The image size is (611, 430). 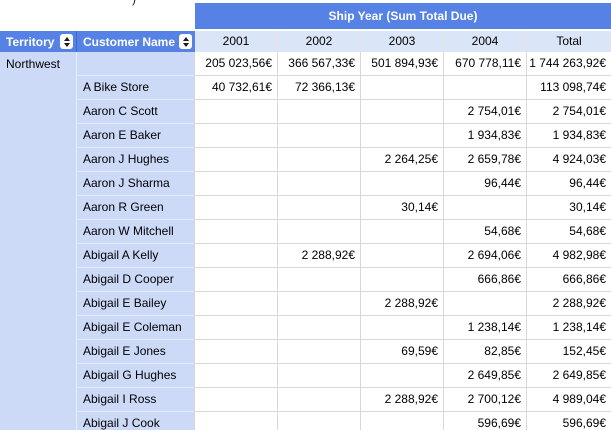 I want to click on table-row: Aaron E Baker 1 934,83€ 1 934,83€, so click(x=344, y=136).